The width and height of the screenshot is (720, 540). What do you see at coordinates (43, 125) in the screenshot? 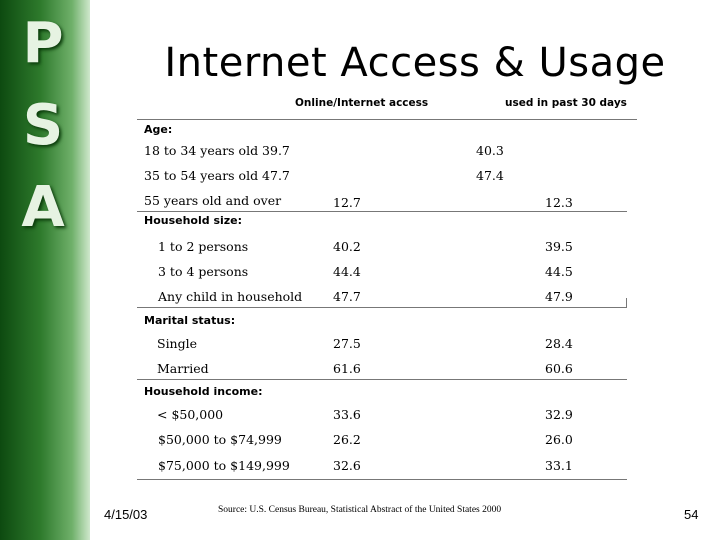
I see `sidebar-letter-s: S` at bounding box center [43, 125].